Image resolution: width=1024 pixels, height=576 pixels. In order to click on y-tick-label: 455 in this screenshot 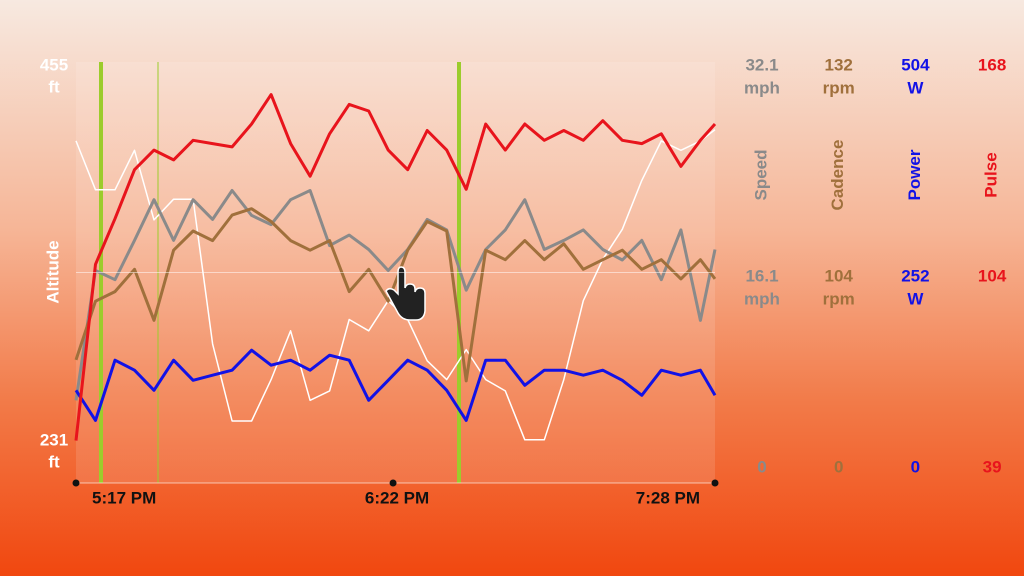, I will do `click(54, 64)`.